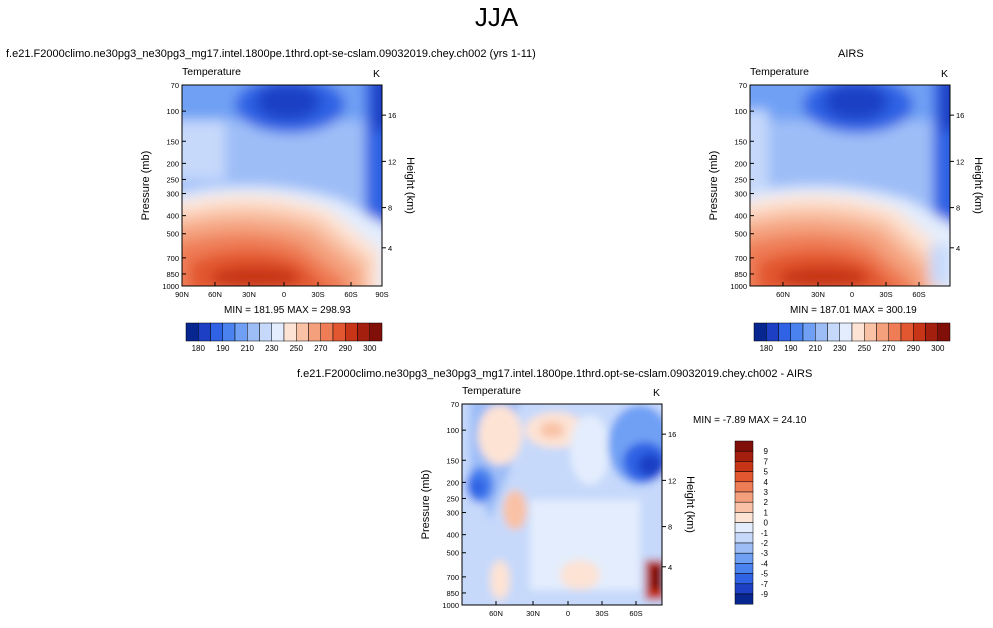 The width and height of the screenshot is (993, 628). Describe the element at coordinates (765, 594) in the screenshot. I see `colorbar-label: -9` at that location.